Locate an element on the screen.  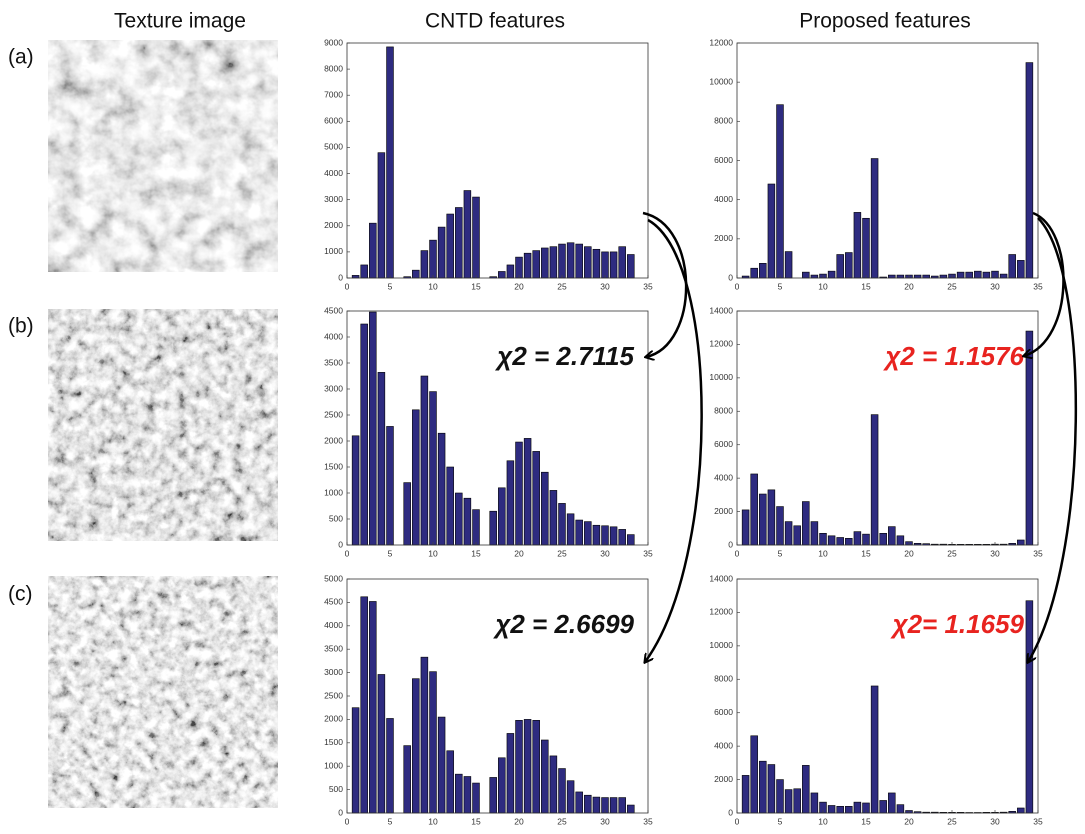
x-tick-label: 35 is located at coordinates (648, 286).